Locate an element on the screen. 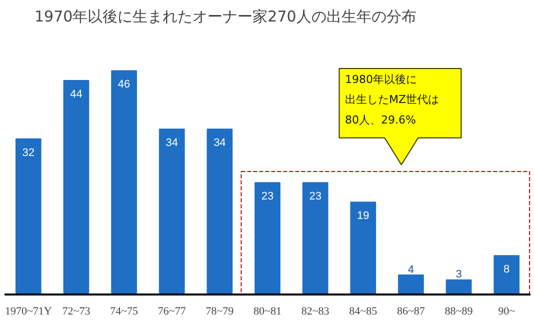 Image resolution: width=534 pixels, height=320 pixels. x-tick-label: 72~73 is located at coordinates (76, 312).